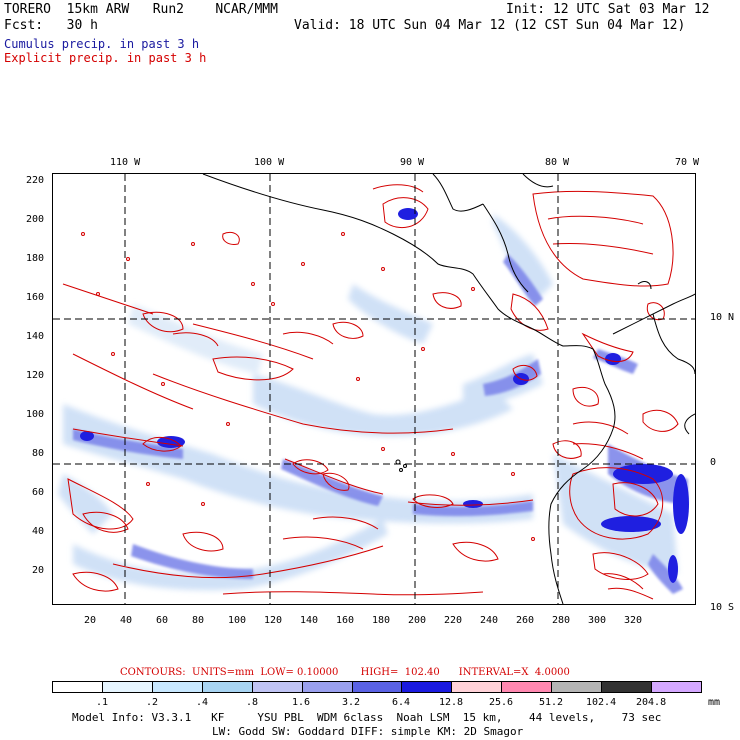  I want to click on lat-label-10s: 10 S, so click(722, 607).